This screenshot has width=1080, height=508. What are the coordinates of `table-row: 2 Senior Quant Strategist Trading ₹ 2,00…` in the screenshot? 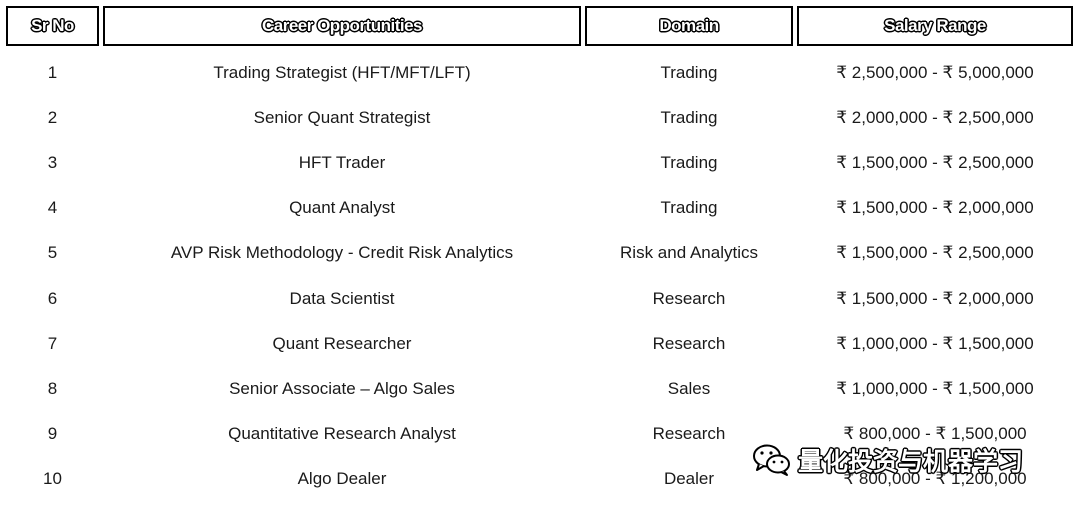 It's located at (540, 117).